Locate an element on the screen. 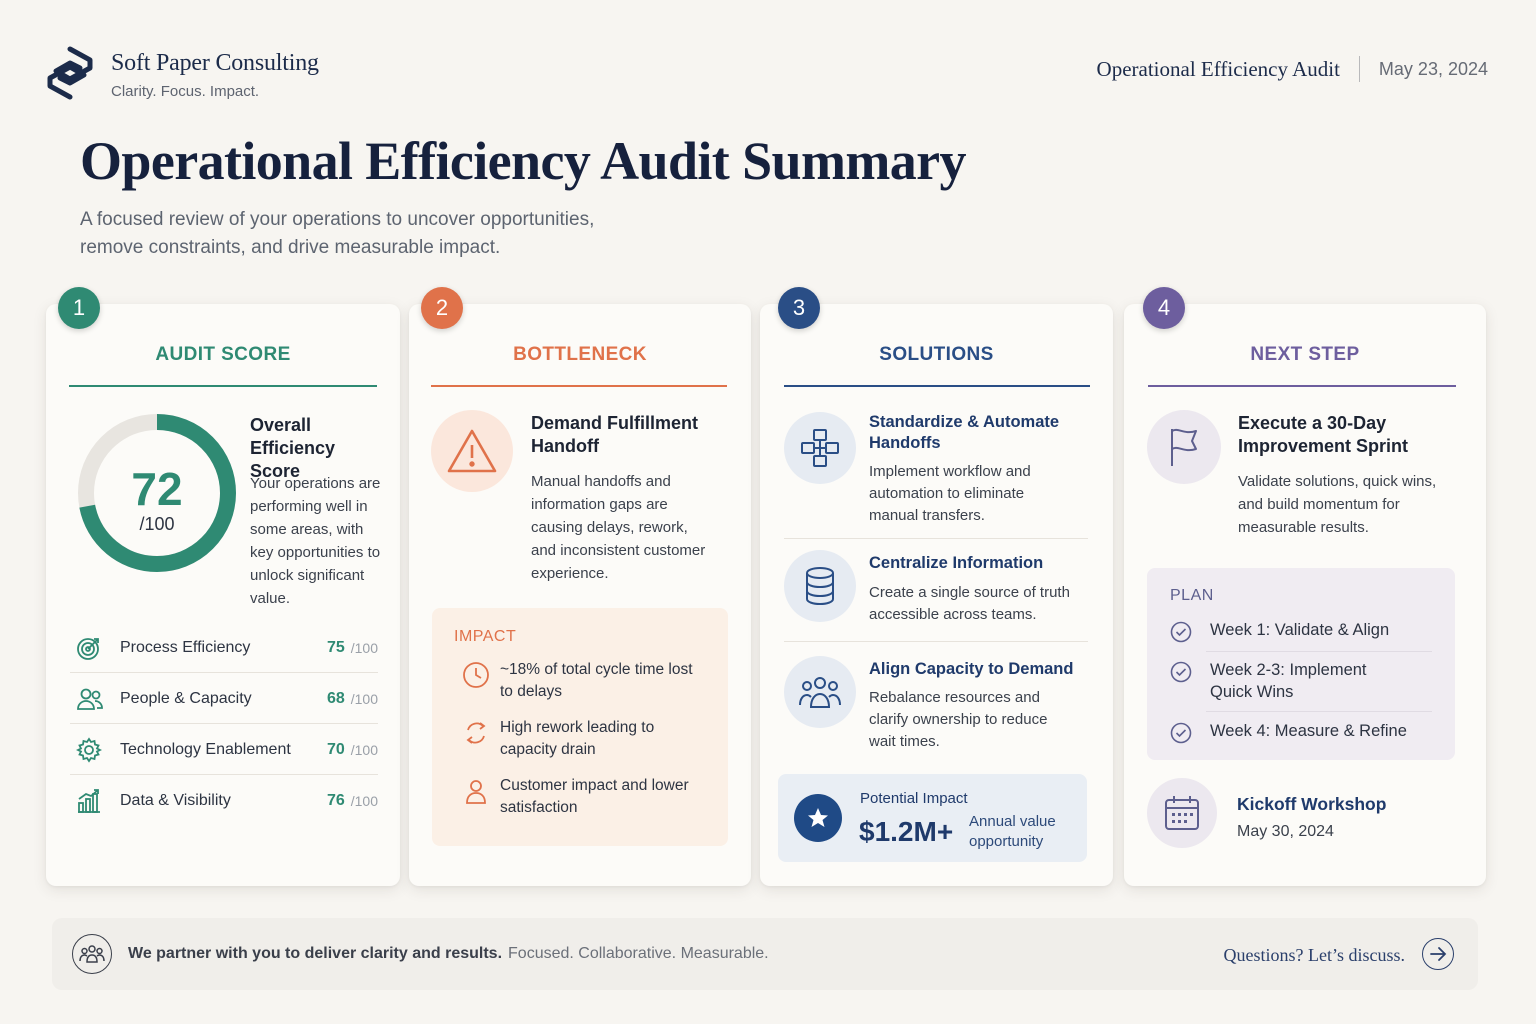  score-ring-progress is located at coordinates (157, 493).